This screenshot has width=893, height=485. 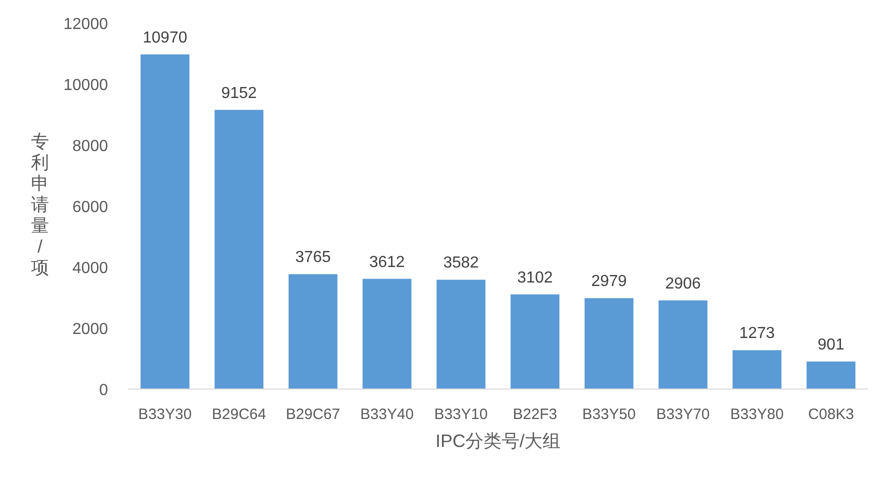 I want to click on x-tick-label: B33Y10, so click(x=461, y=414).